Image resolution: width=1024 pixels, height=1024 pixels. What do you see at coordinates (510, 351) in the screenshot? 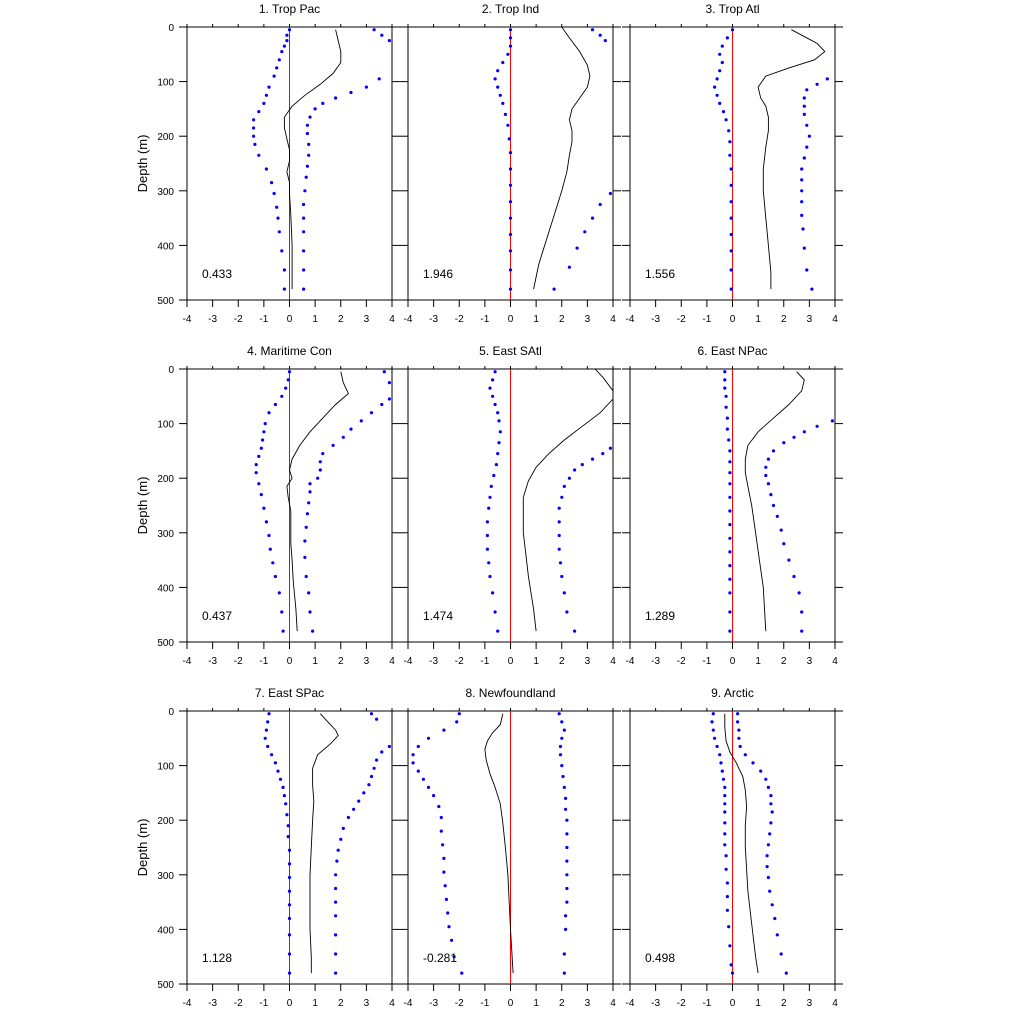
I see `panel-title: 5. East SAtl` at bounding box center [510, 351].